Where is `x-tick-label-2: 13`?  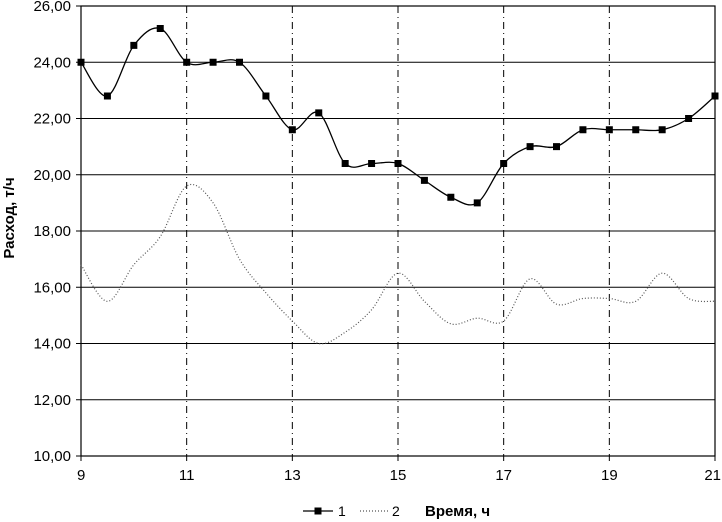 x-tick-label-2: 13 is located at coordinates (292, 475).